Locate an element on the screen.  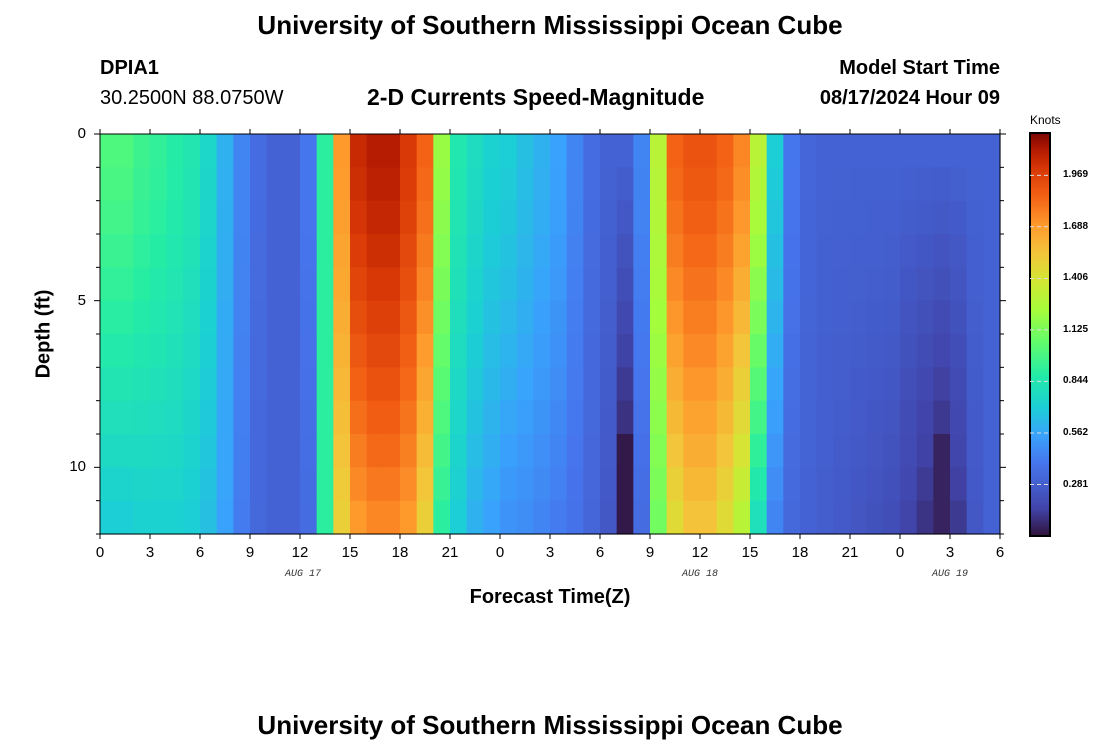
model-start-value: 08/17/2024 Hour 09 is located at coordinates (909, 98).